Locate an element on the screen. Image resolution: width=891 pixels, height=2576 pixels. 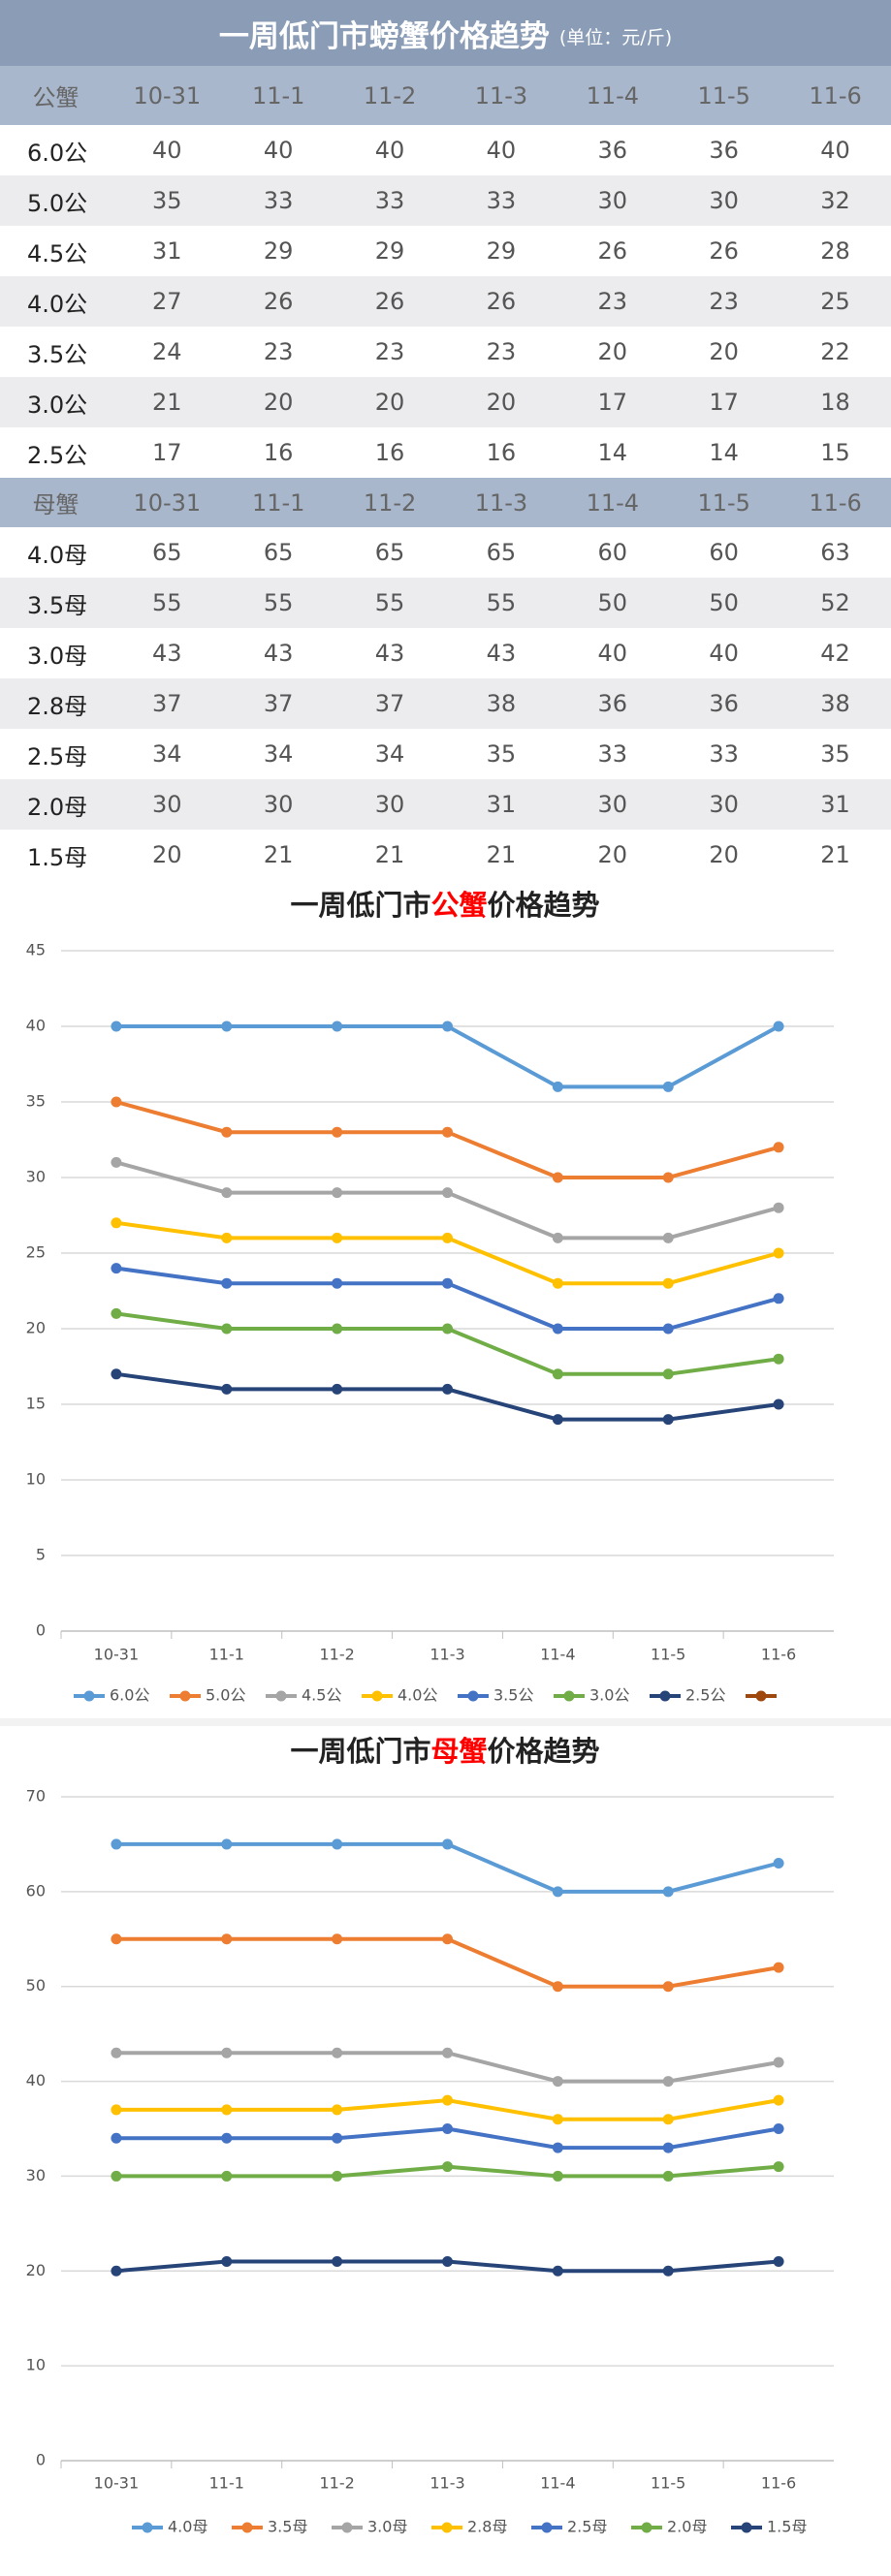
legend-label: 3.0公 is located at coordinates (609, 1695).